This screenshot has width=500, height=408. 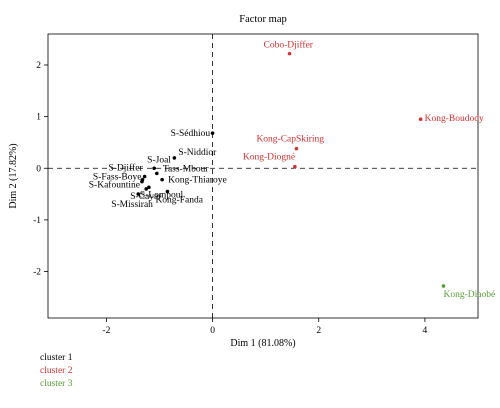 What do you see at coordinates (56, 384) in the screenshot?
I see `legend-cluster-3: cluster 3` at bounding box center [56, 384].